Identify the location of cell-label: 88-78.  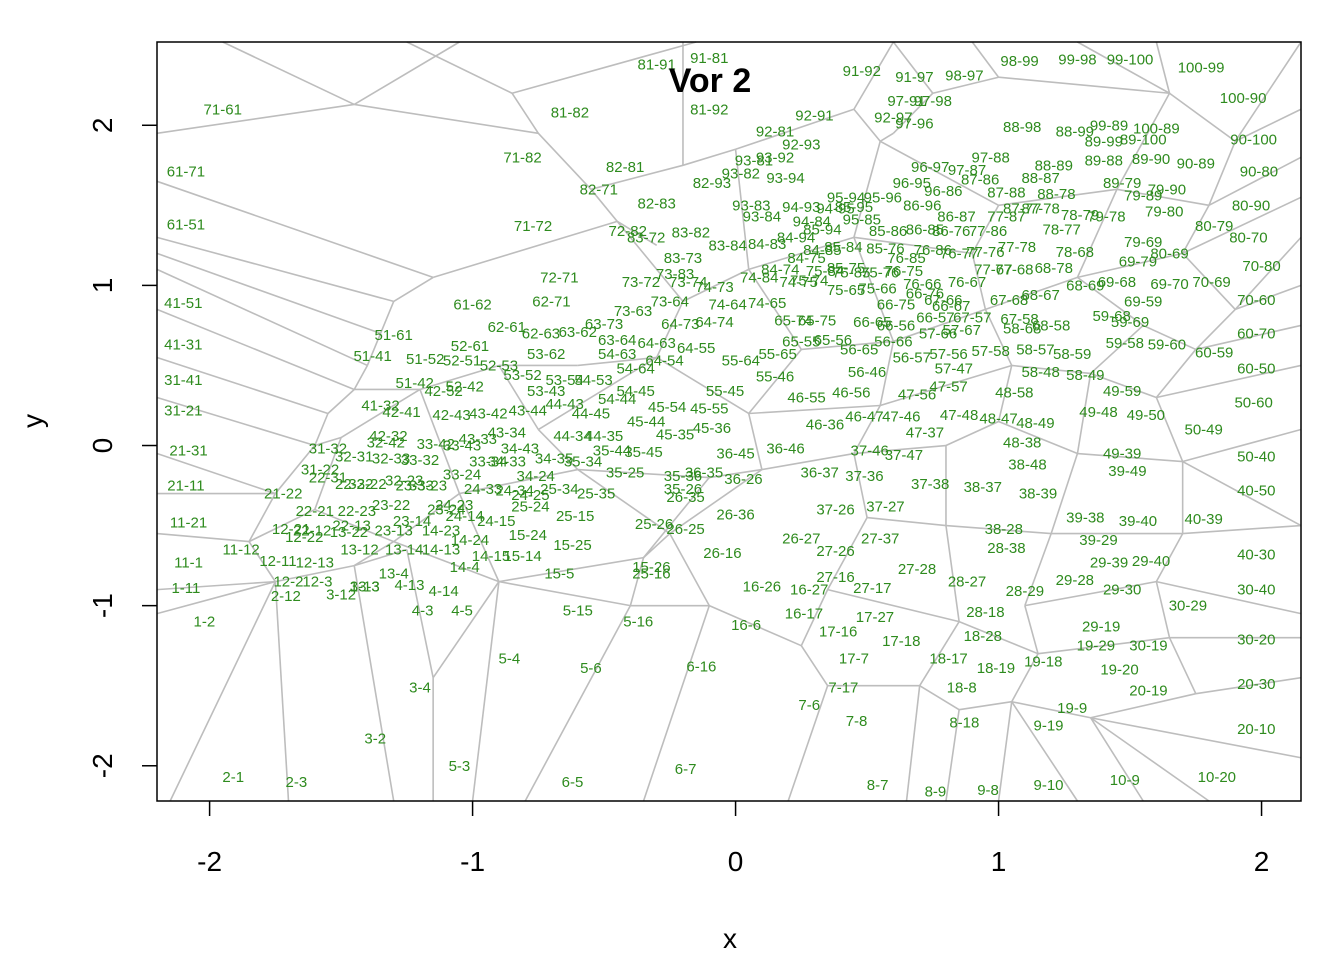
(1056, 194).